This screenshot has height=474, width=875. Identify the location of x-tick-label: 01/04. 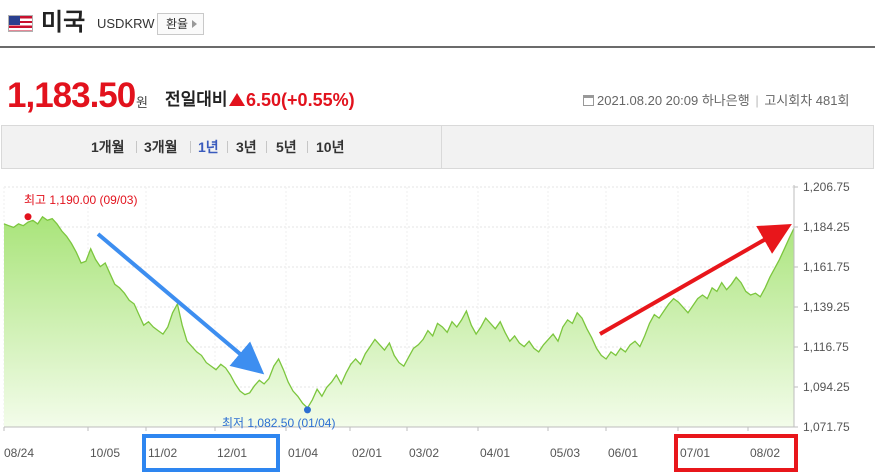
(303, 453).